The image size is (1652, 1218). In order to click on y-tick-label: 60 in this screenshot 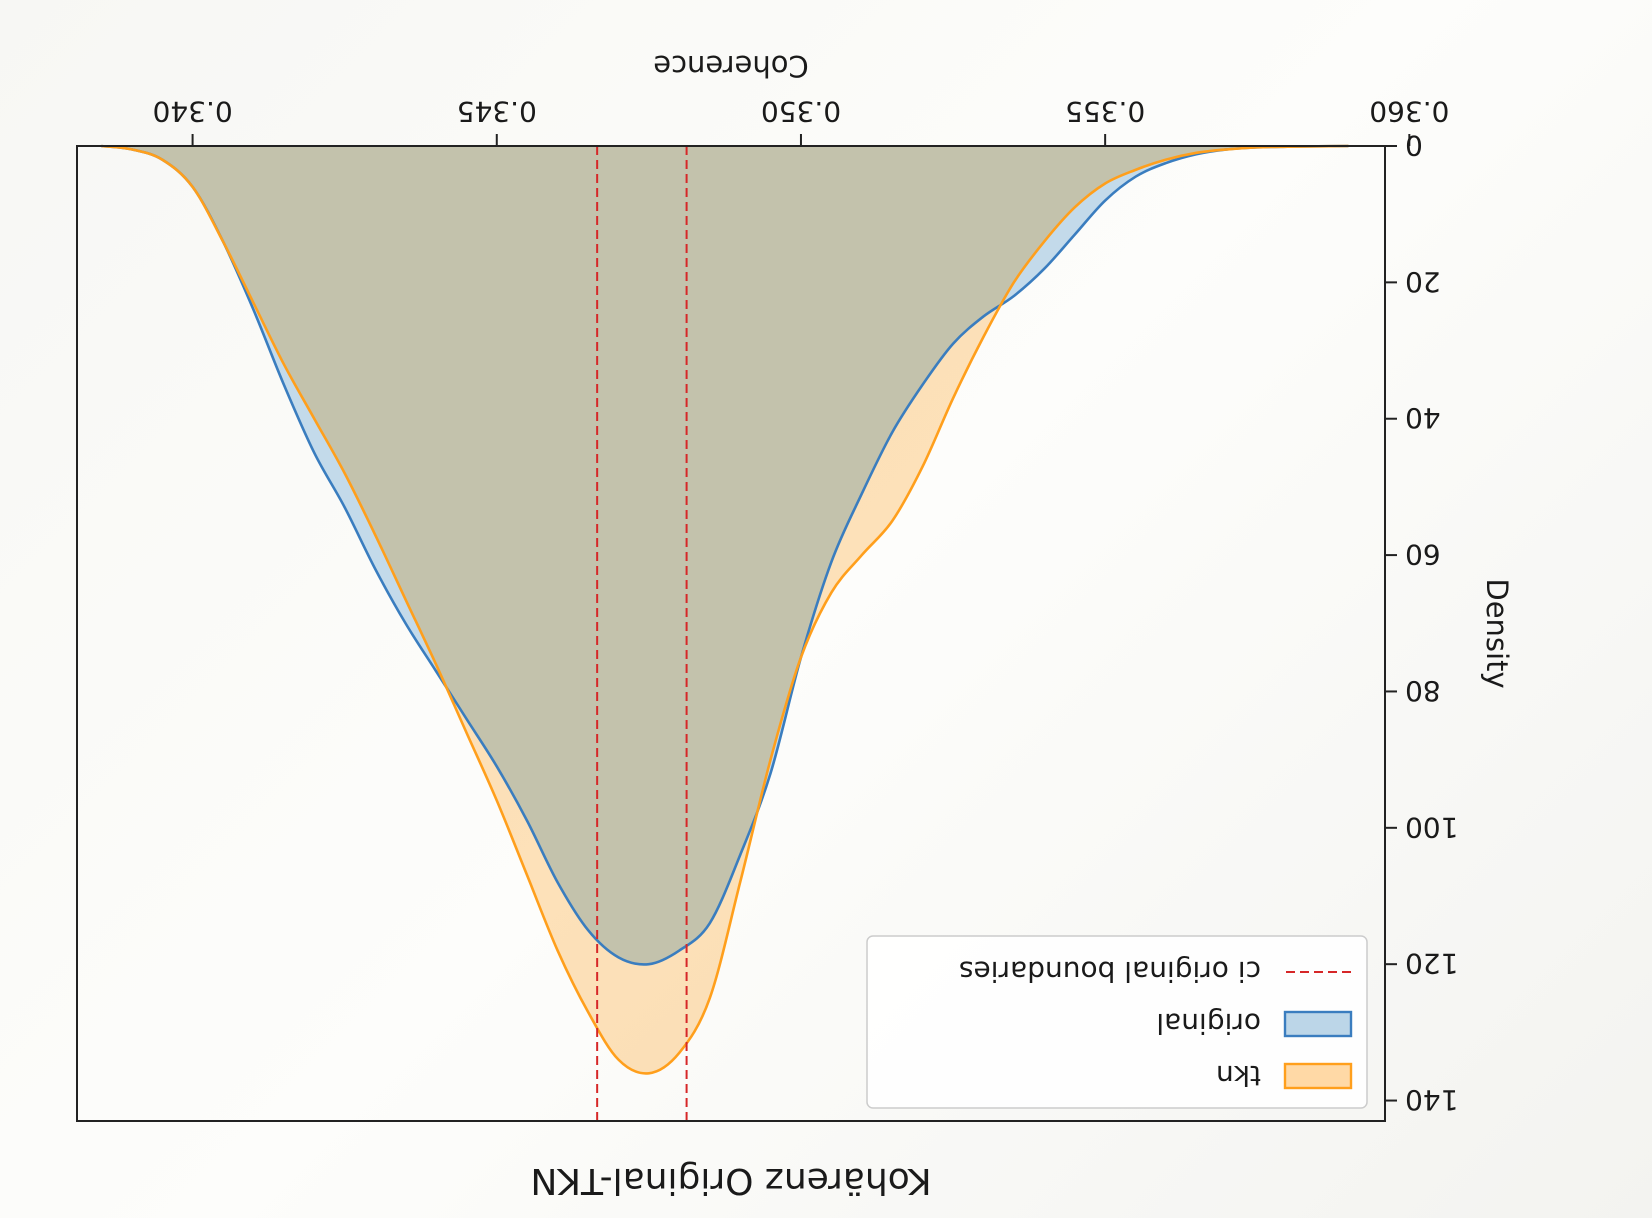, I will do `click(1423, 554)`.